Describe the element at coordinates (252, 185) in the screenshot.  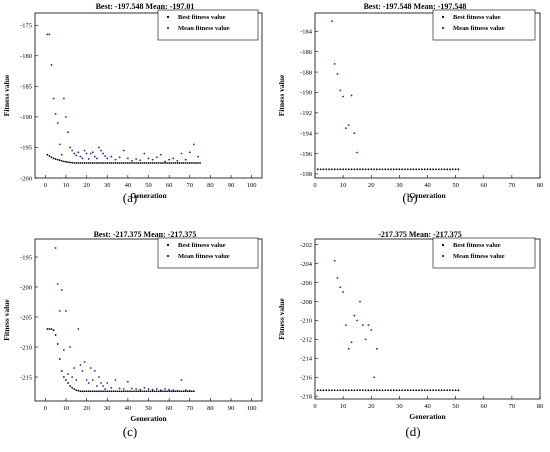
I see `x-tick-label: 100` at that location.